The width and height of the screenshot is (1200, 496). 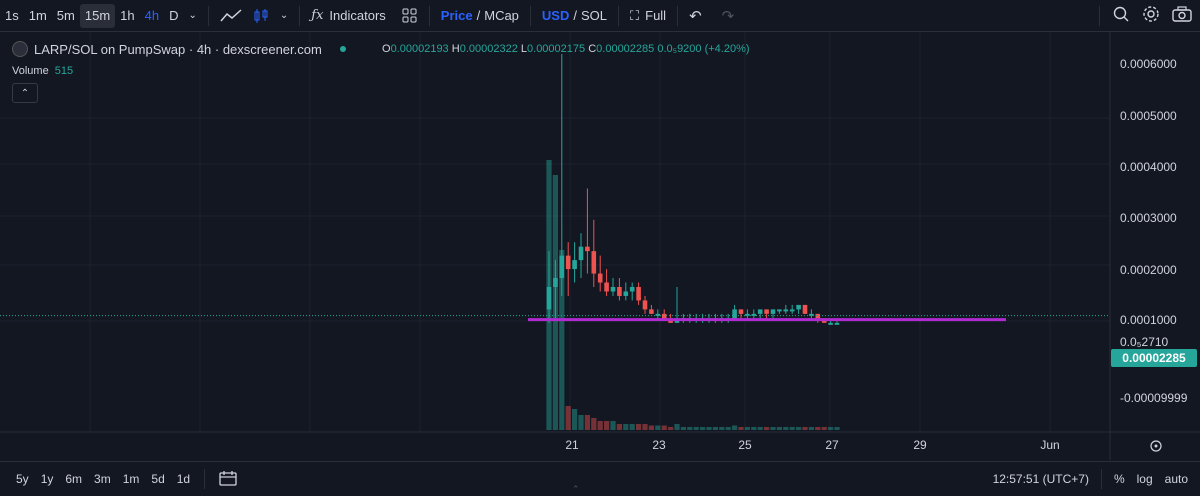 What do you see at coordinates (183, 479) in the screenshot?
I see `range-1d: 1d` at bounding box center [183, 479].